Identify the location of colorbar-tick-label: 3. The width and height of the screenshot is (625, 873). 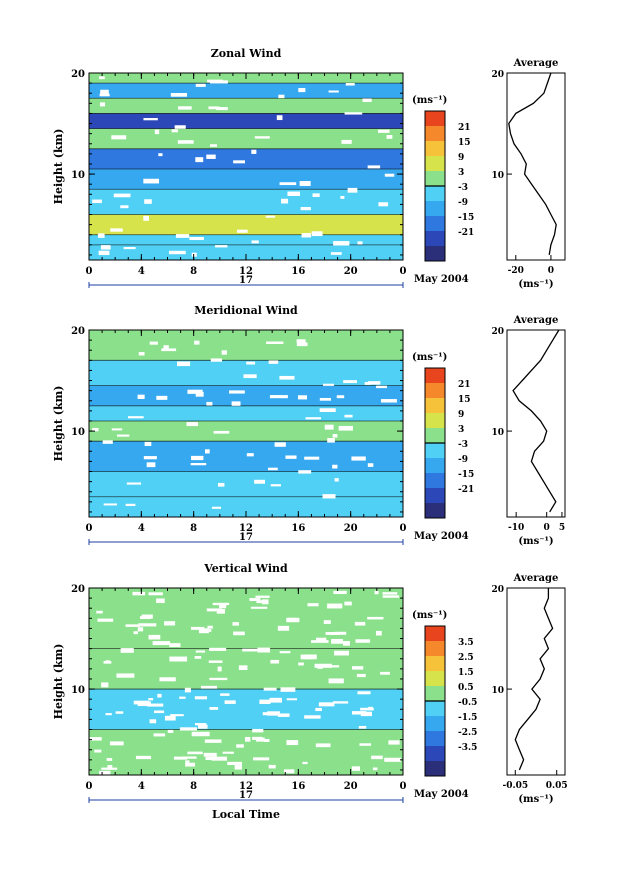
(461, 173).